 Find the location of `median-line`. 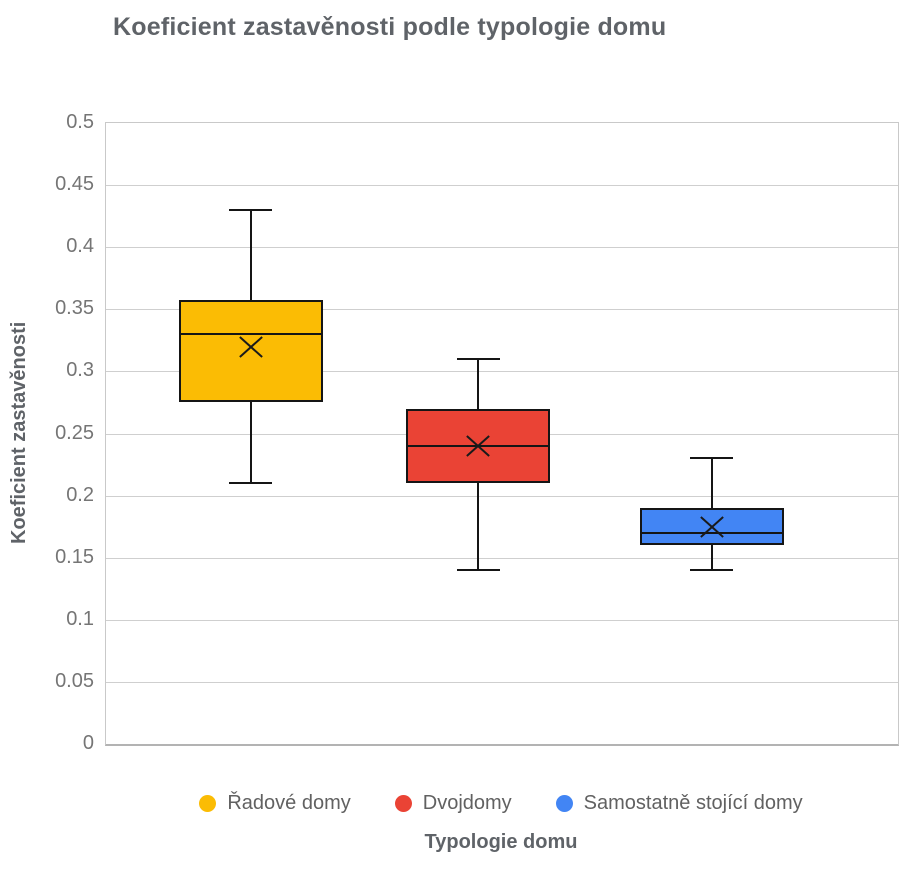

median-line is located at coordinates (250, 334).